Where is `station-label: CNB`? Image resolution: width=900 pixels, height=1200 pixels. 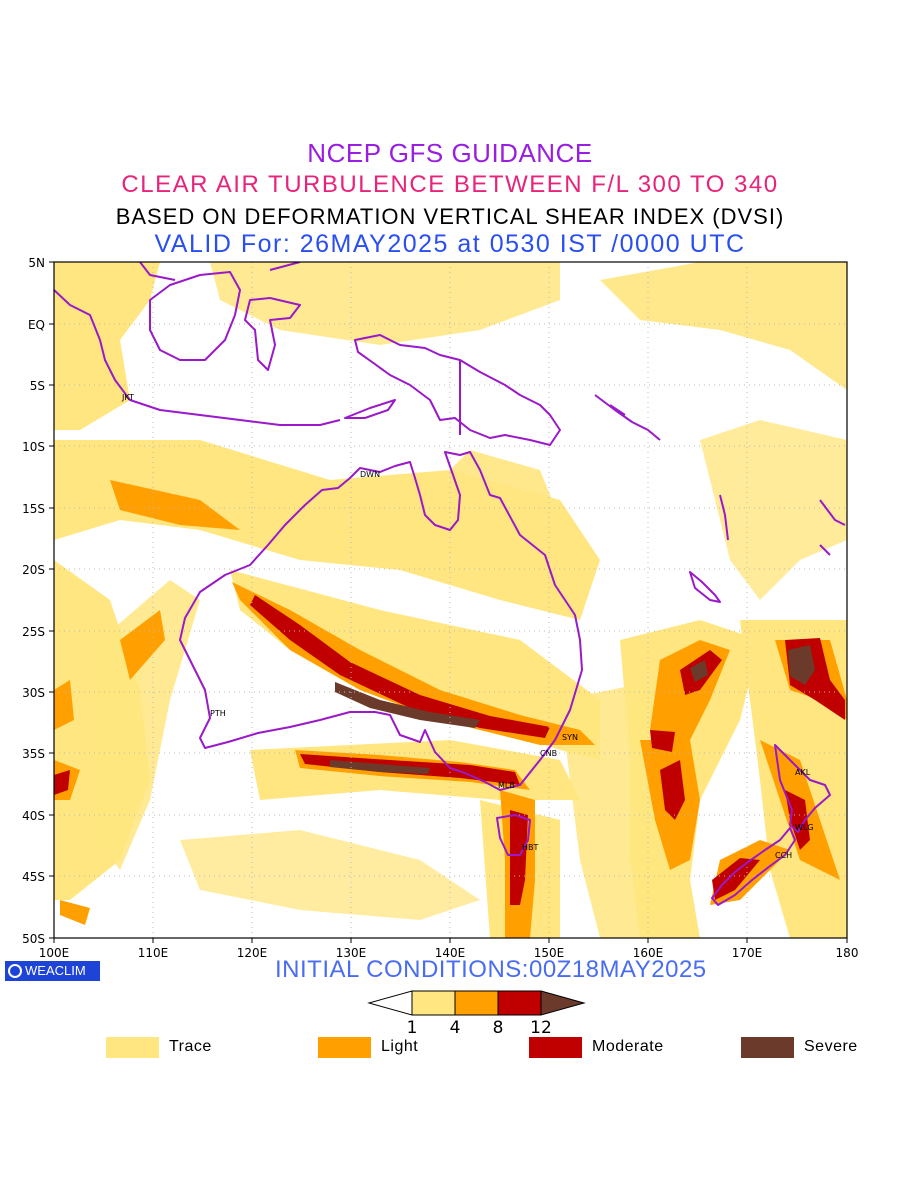
station-label: CNB is located at coordinates (548, 753).